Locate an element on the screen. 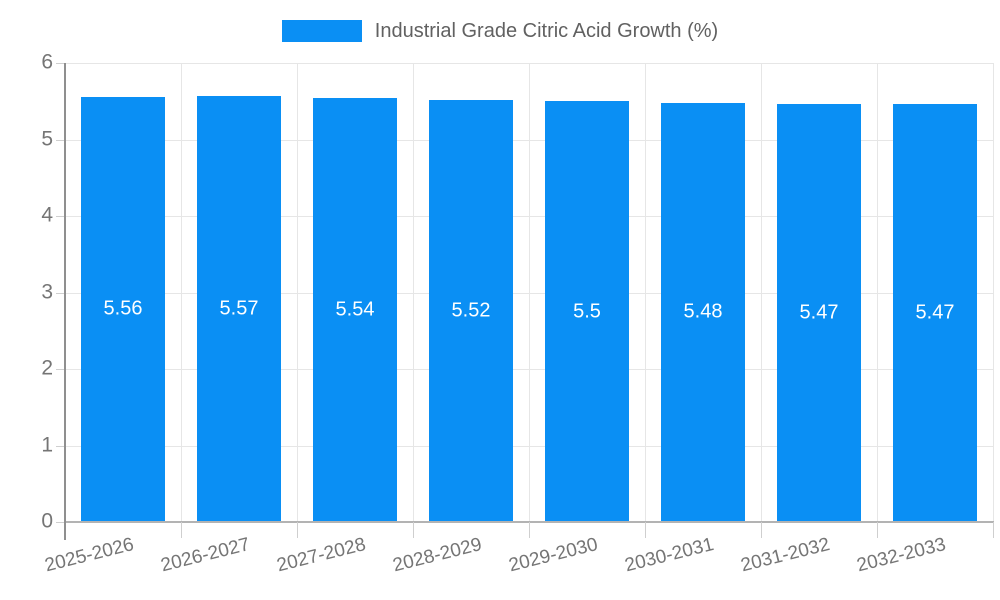 Image resolution: width=1000 pixels, height=600 pixels. x-tick-label: 2028-2029 is located at coordinates (437, 555).